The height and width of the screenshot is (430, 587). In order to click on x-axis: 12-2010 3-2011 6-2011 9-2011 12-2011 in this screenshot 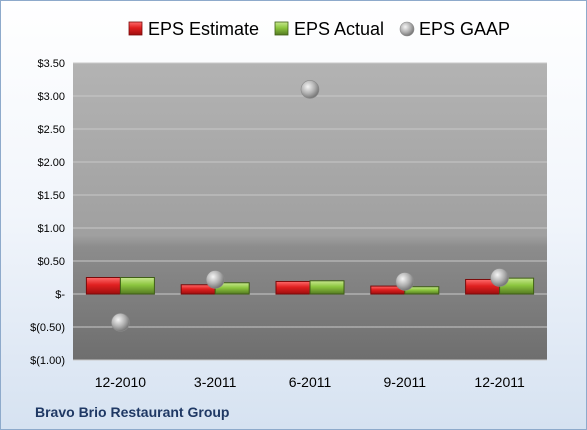, I will do `click(310, 382)`.